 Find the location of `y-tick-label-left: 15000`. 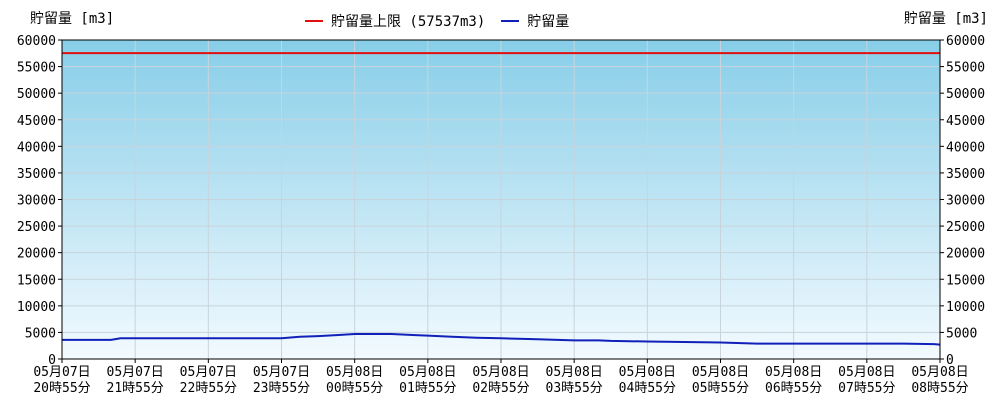

y-tick-label-left: 15000 is located at coordinates (36, 280).